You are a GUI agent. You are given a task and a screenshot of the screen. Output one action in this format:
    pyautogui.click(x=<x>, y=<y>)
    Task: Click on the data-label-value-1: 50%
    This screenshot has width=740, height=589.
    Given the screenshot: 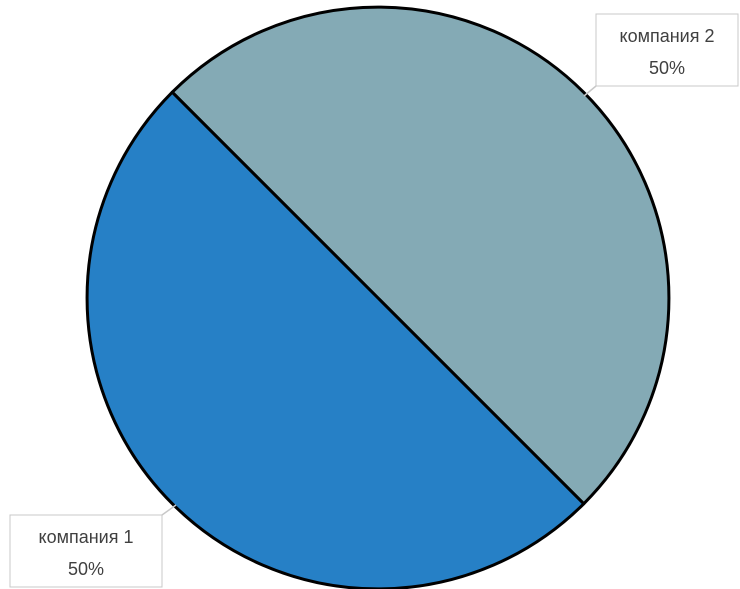 What is the action you would take?
    pyautogui.click(x=86, y=569)
    